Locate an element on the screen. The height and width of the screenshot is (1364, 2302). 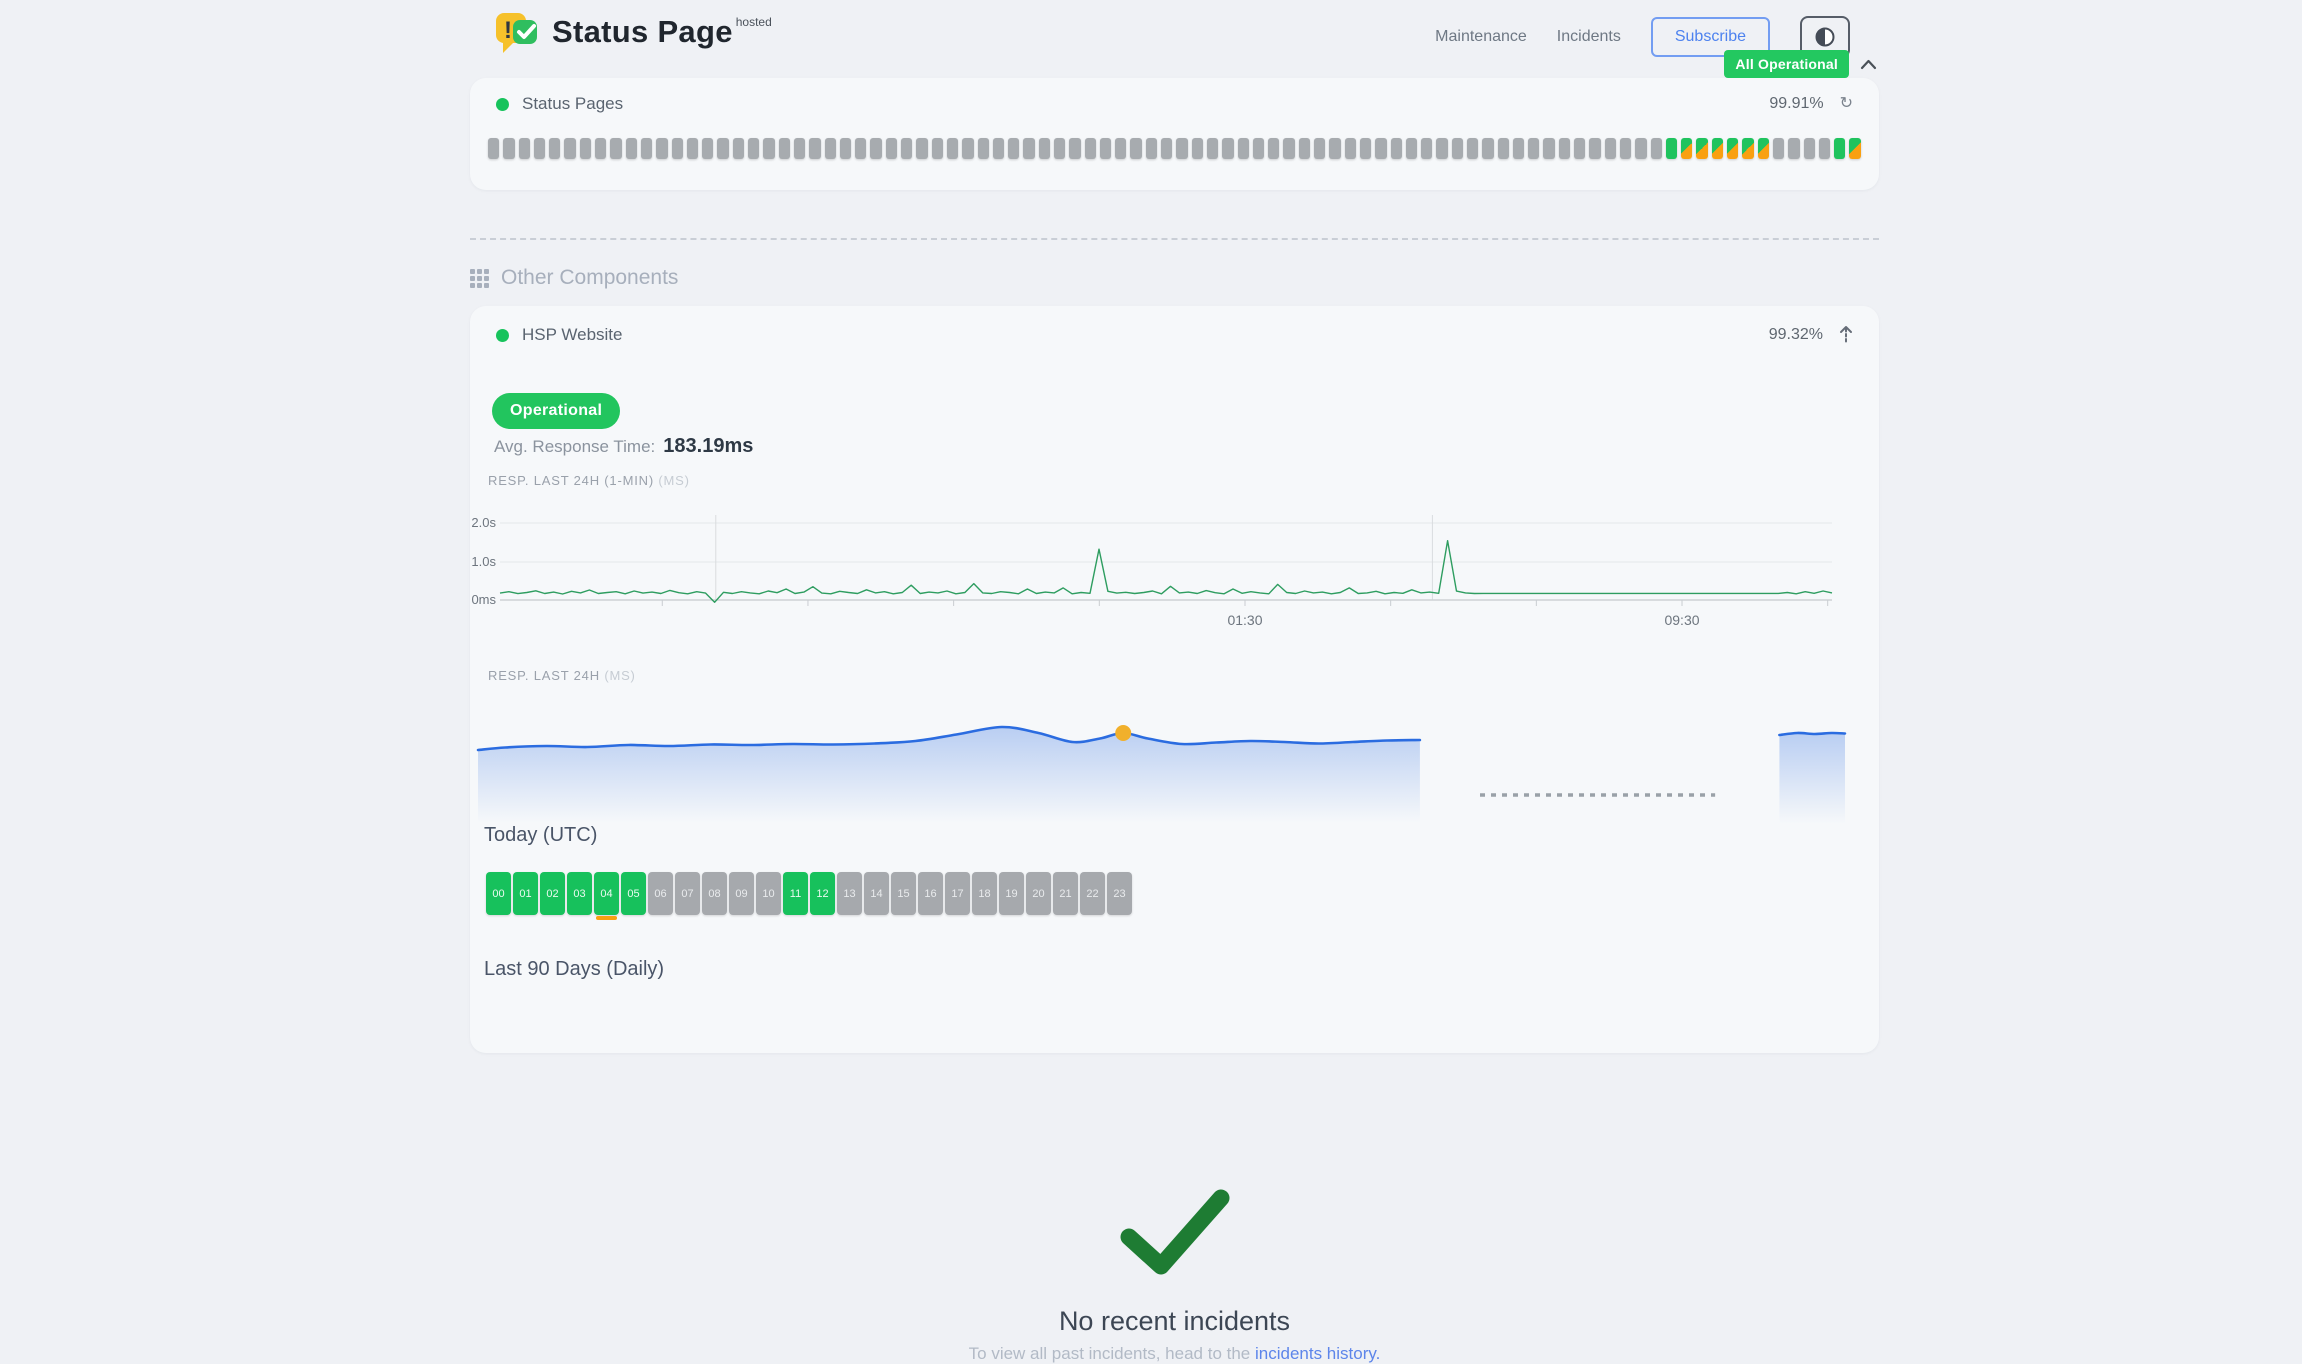
hour-block: 10 is located at coordinates (768, 893).